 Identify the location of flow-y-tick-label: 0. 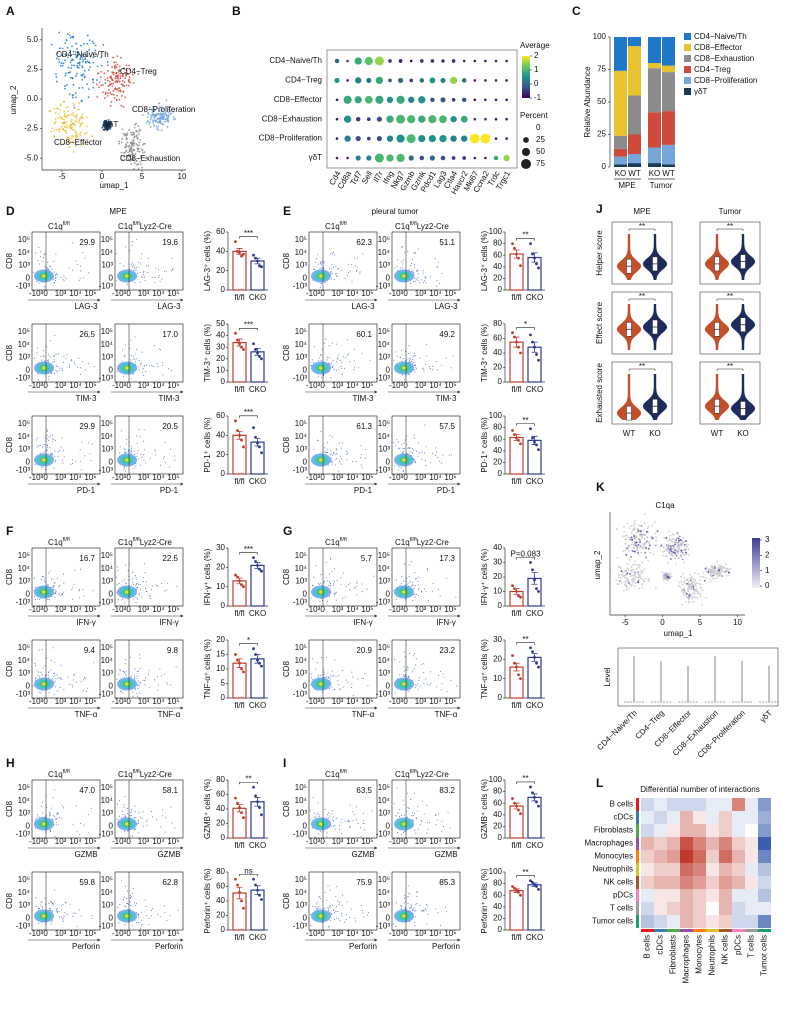
(305, 826).